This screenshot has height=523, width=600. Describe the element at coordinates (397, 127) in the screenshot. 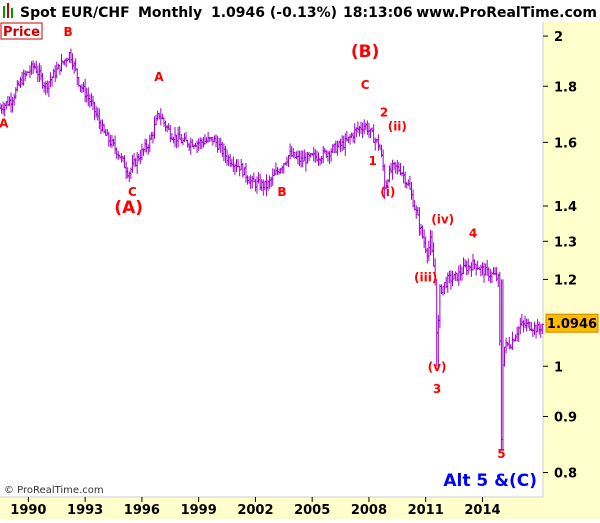

I see `wave-label: (ii)` at that location.